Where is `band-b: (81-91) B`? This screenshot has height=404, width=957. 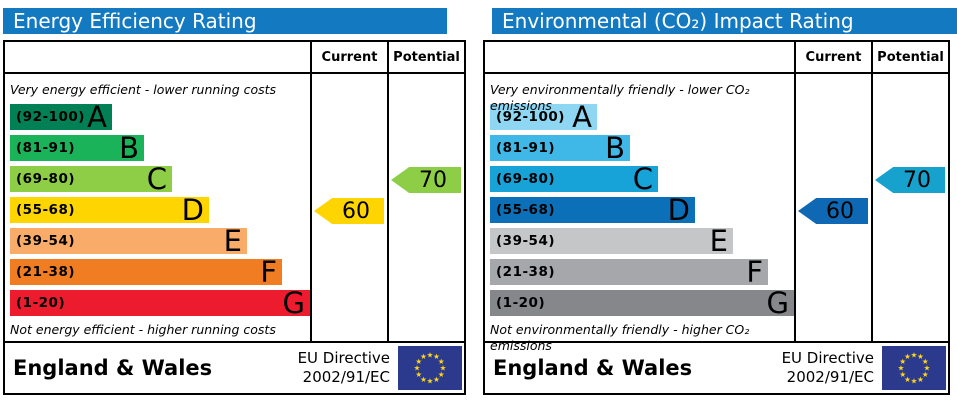
band-b: (81-91) B is located at coordinates (77, 148).